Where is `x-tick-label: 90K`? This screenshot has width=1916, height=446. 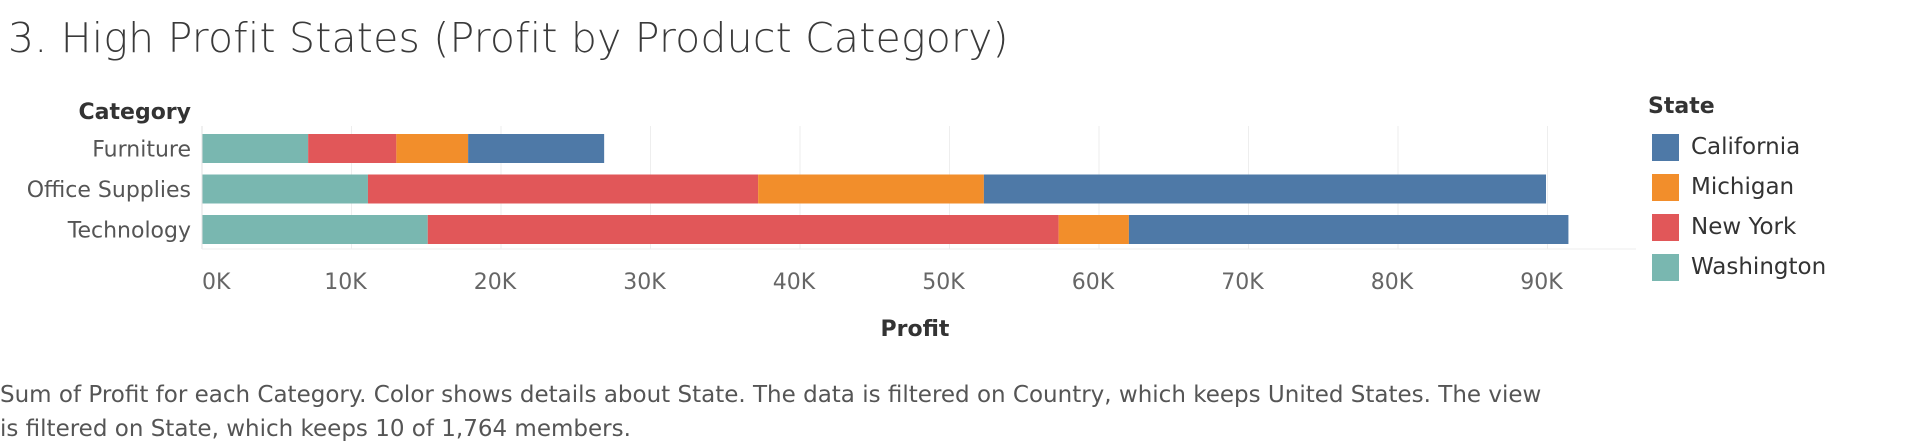 x-tick-label: 90K is located at coordinates (1541, 282).